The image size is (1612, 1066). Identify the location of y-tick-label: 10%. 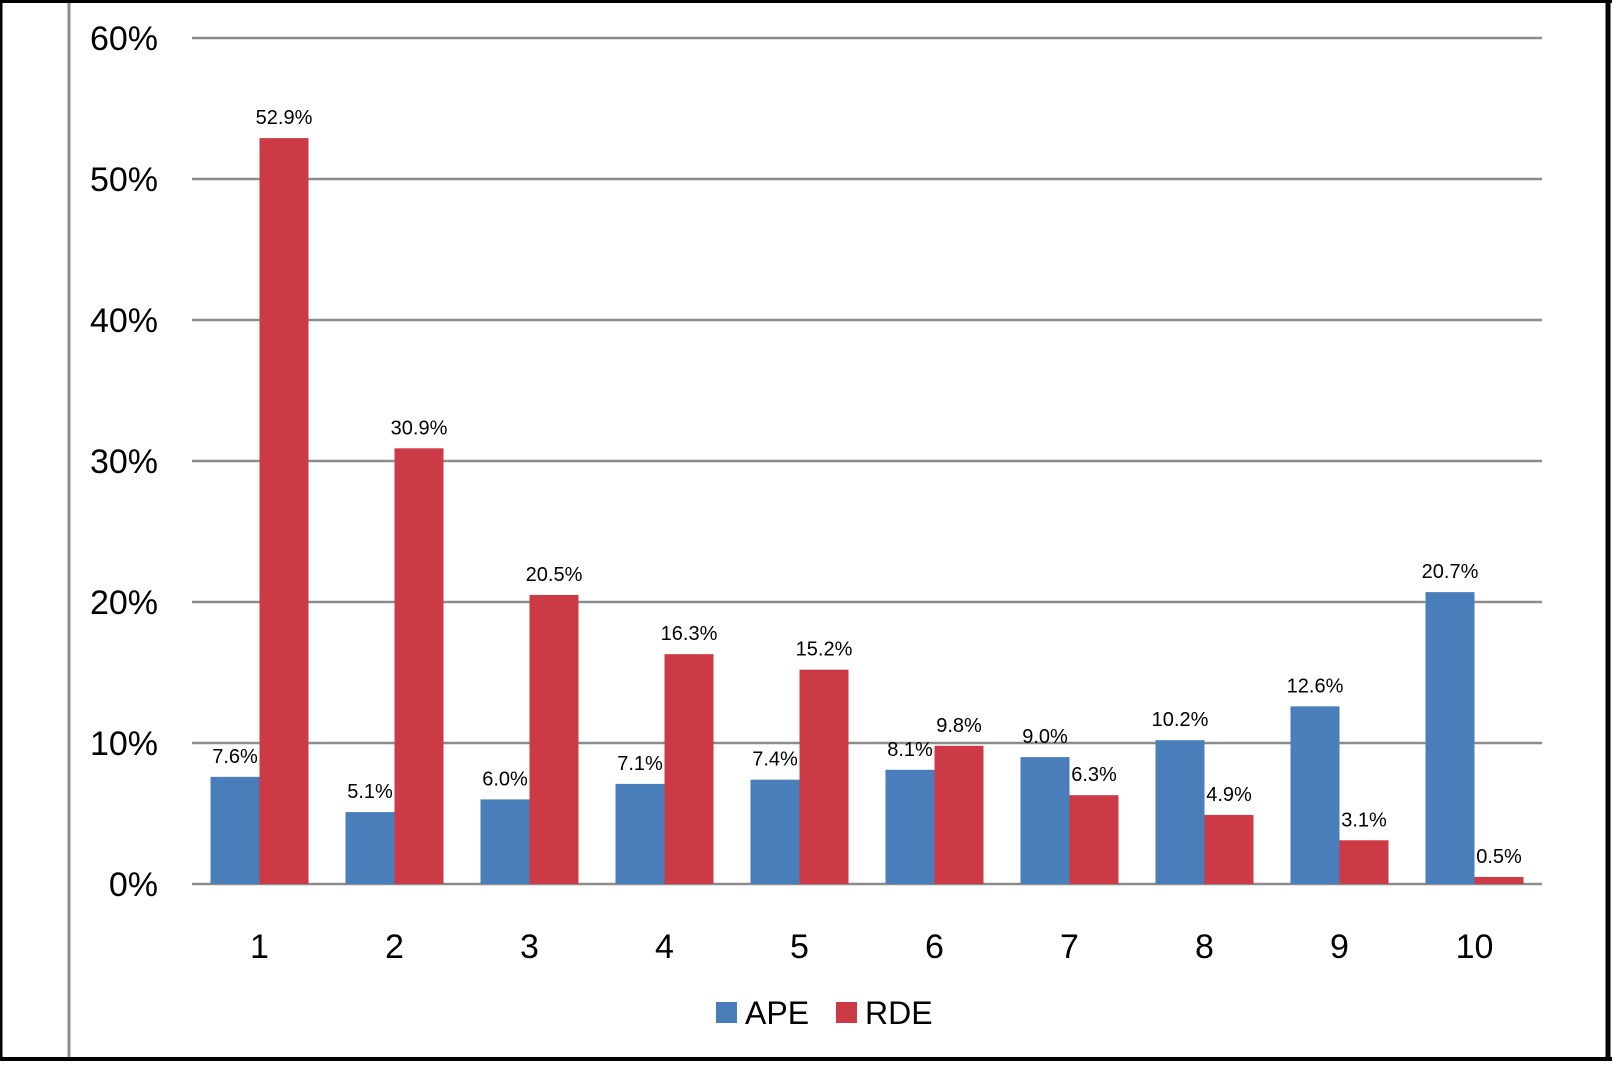
(124, 744).